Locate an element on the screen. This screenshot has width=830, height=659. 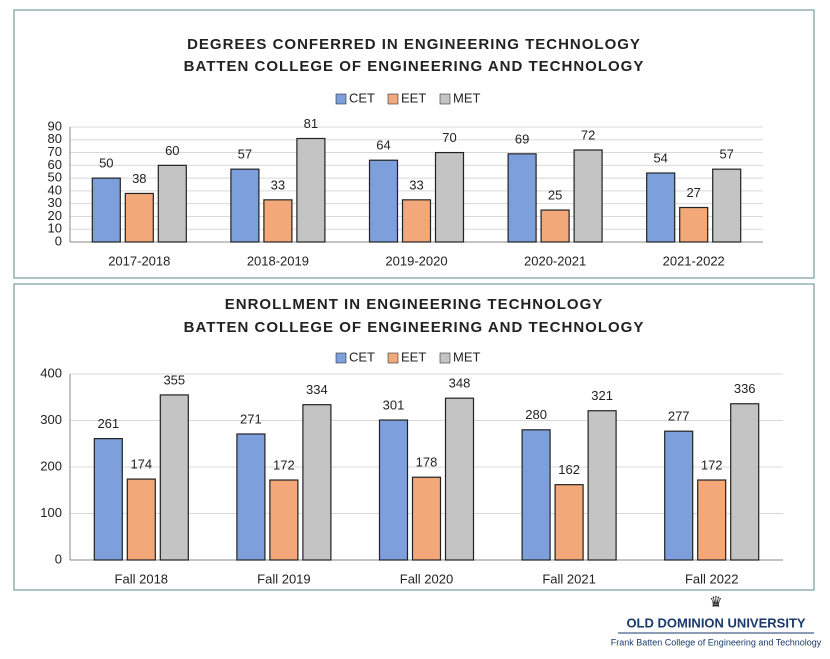
y-tick-label: 100 is located at coordinates (51, 512).